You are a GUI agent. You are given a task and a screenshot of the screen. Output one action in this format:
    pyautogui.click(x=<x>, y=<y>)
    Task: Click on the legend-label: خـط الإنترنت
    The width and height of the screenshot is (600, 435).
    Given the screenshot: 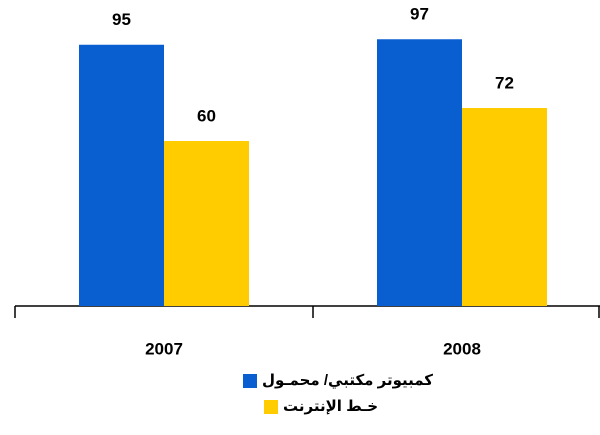 What is the action you would take?
    pyautogui.click(x=330, y=406)
    